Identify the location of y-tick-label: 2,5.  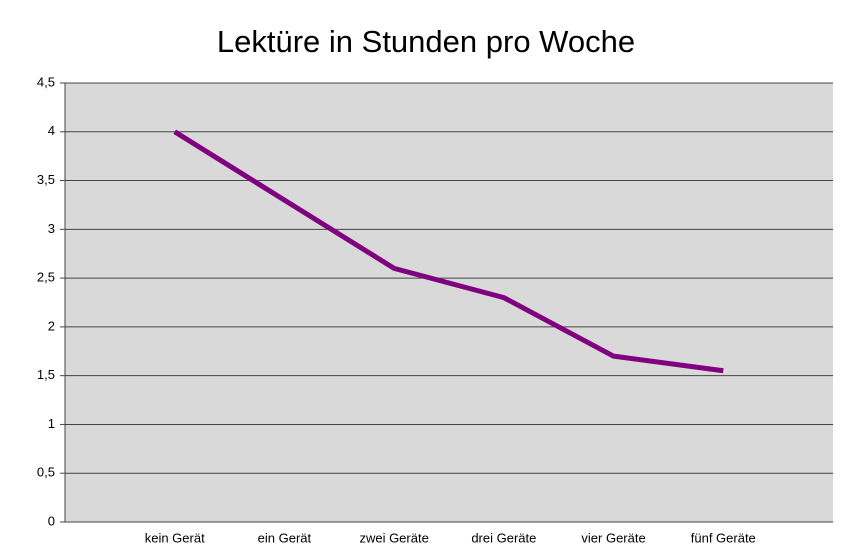
(46, 277).